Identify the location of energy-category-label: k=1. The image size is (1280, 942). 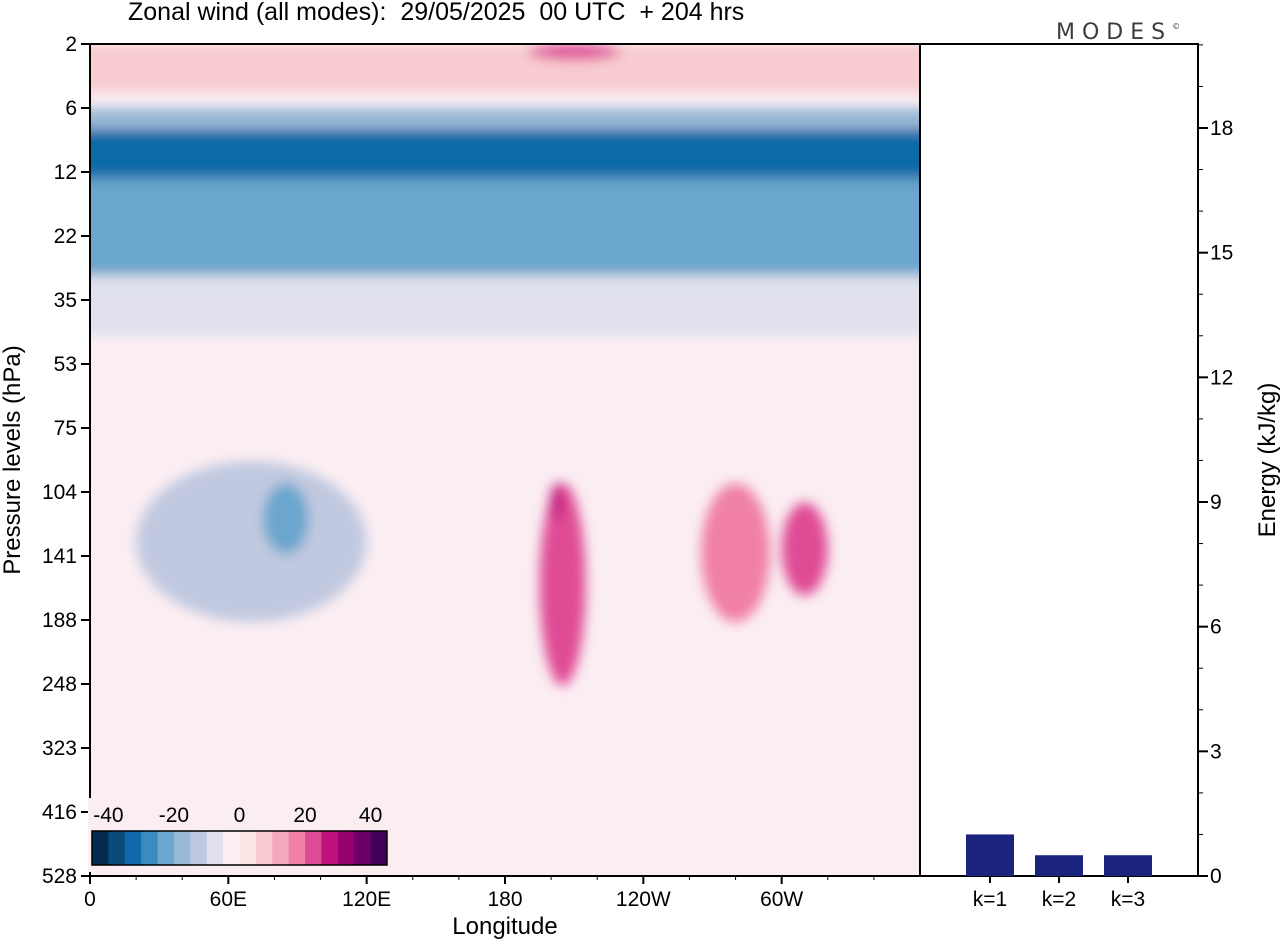
(990, 899).